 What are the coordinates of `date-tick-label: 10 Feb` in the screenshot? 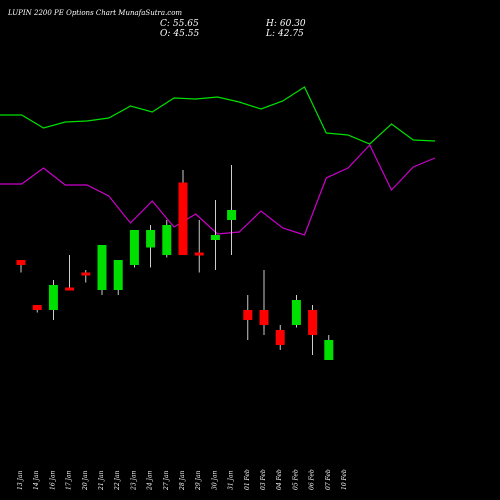 It's located at (344, 479).